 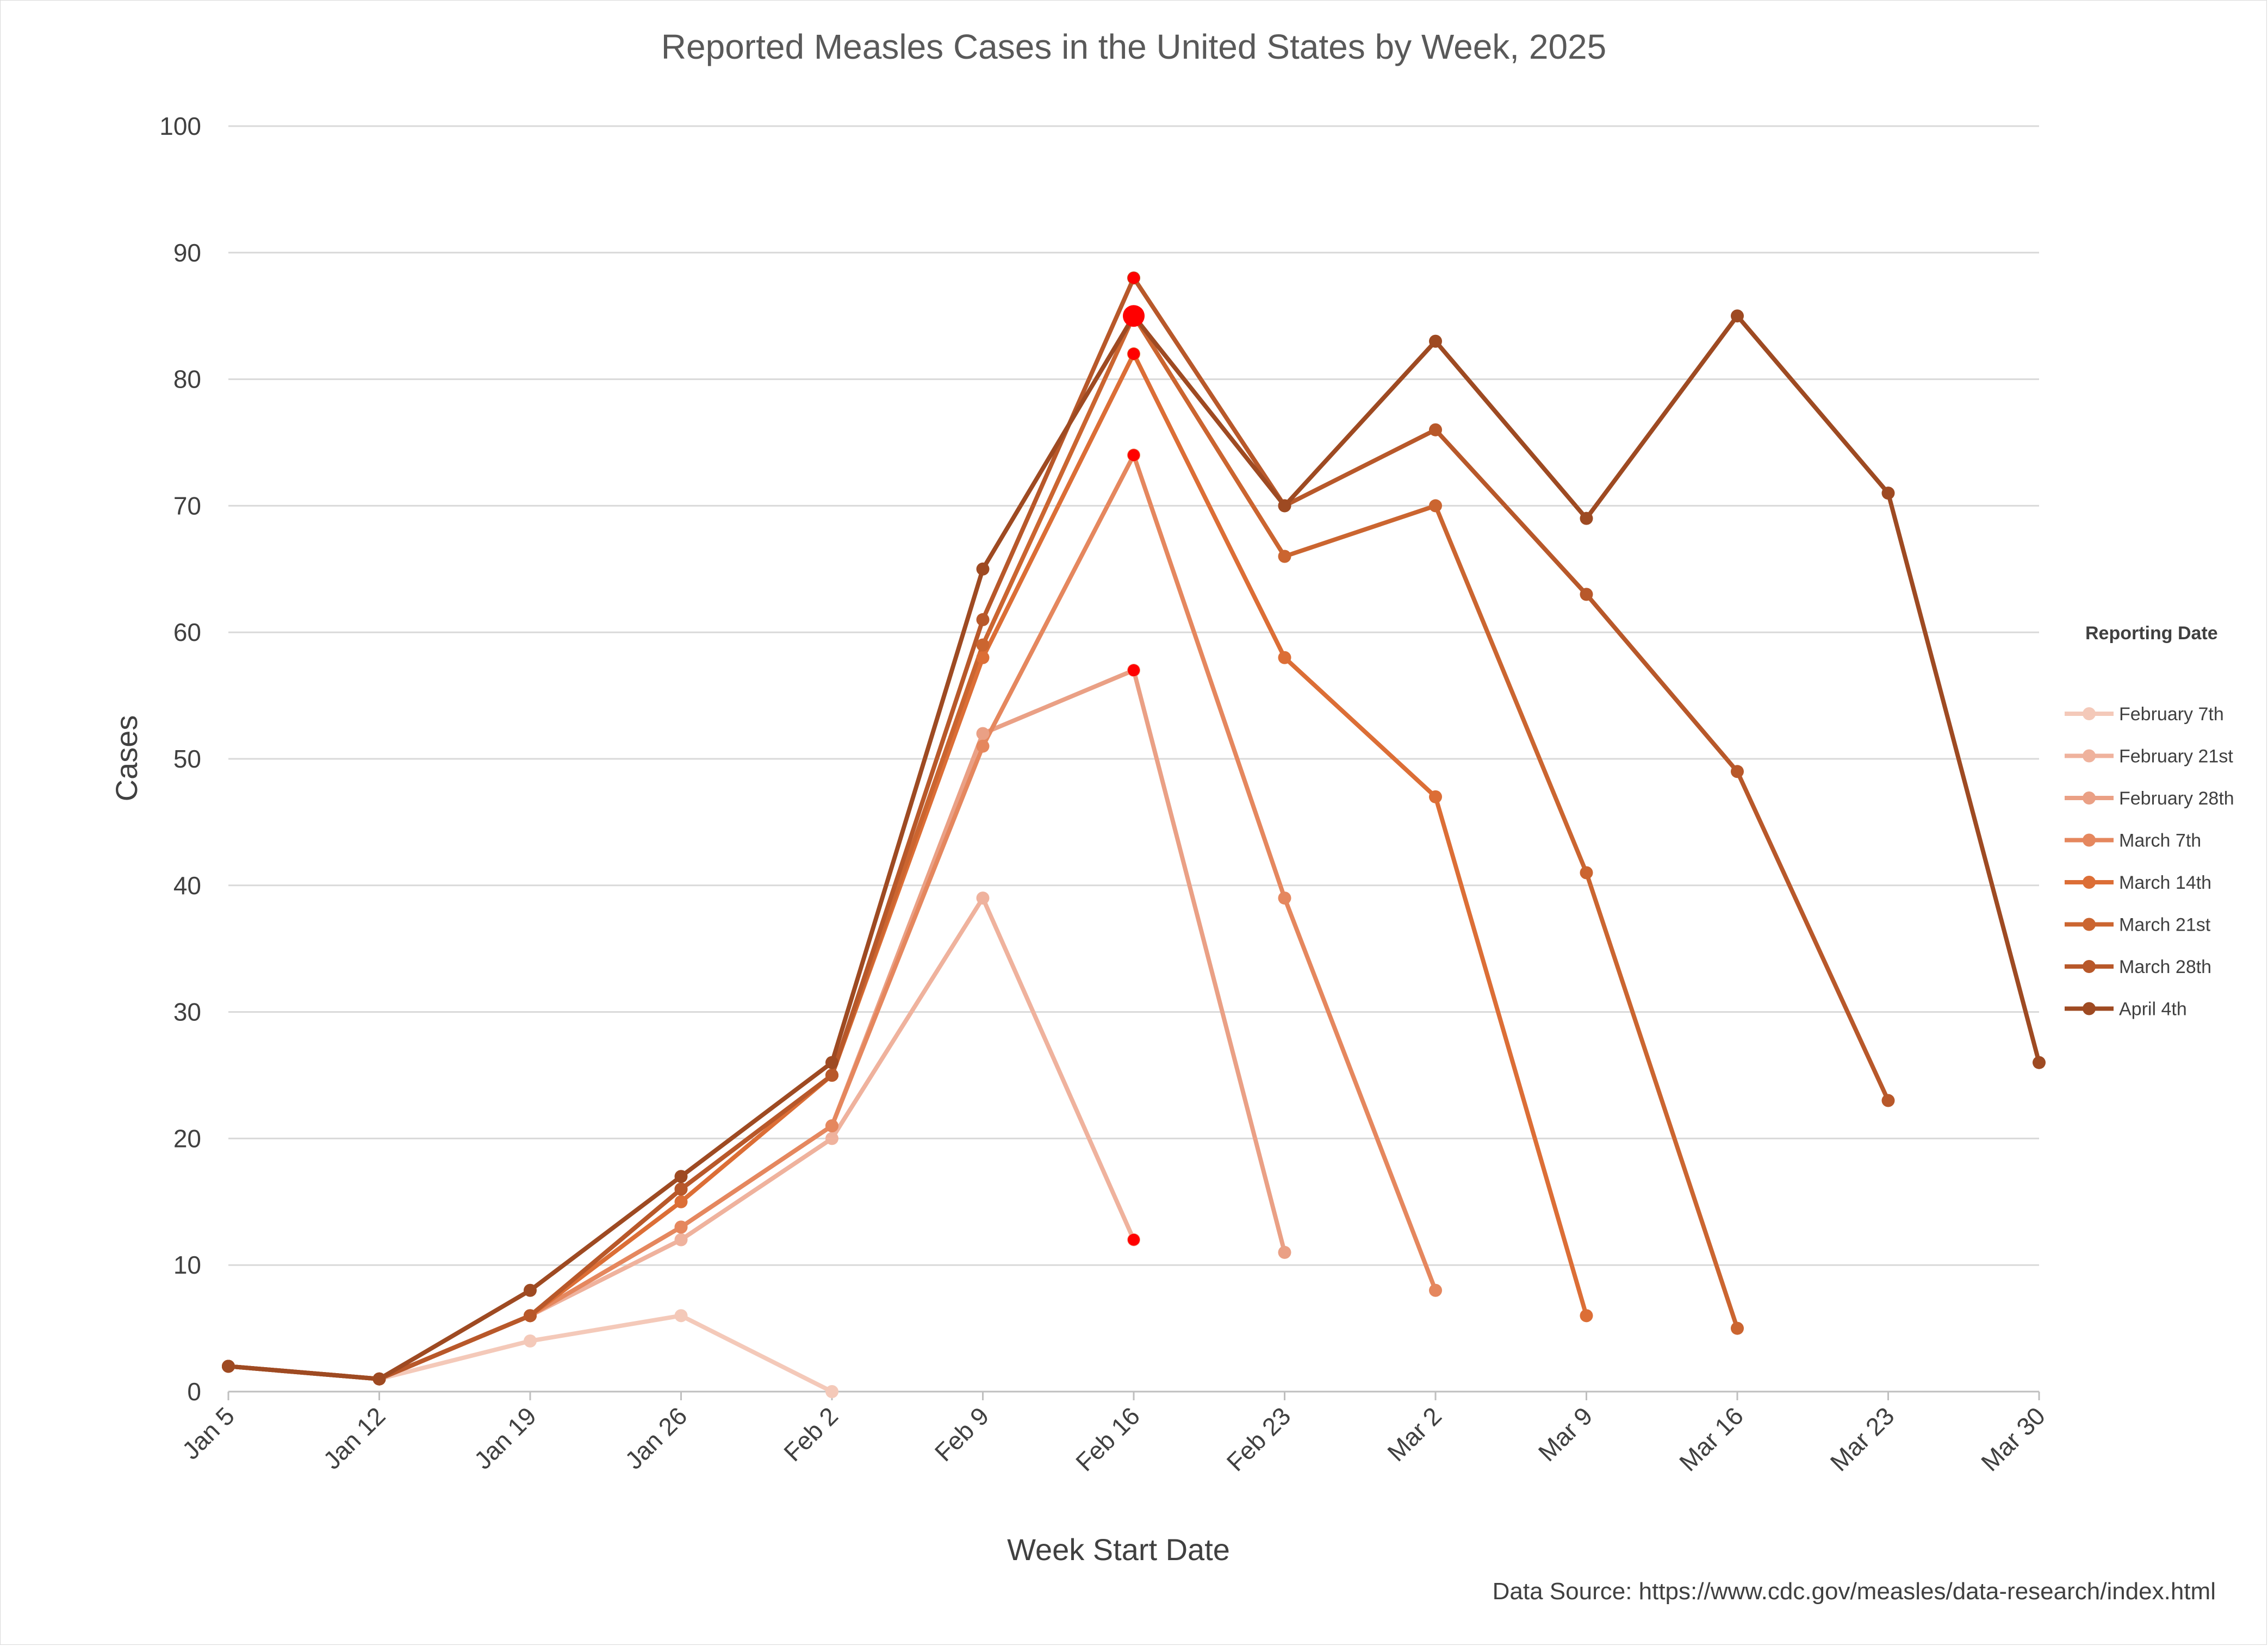 What do you see at coordinates (2152, 633) in the screenshot?
I see `legend-title: Reporting Date` at bounding box center [2152, 633].